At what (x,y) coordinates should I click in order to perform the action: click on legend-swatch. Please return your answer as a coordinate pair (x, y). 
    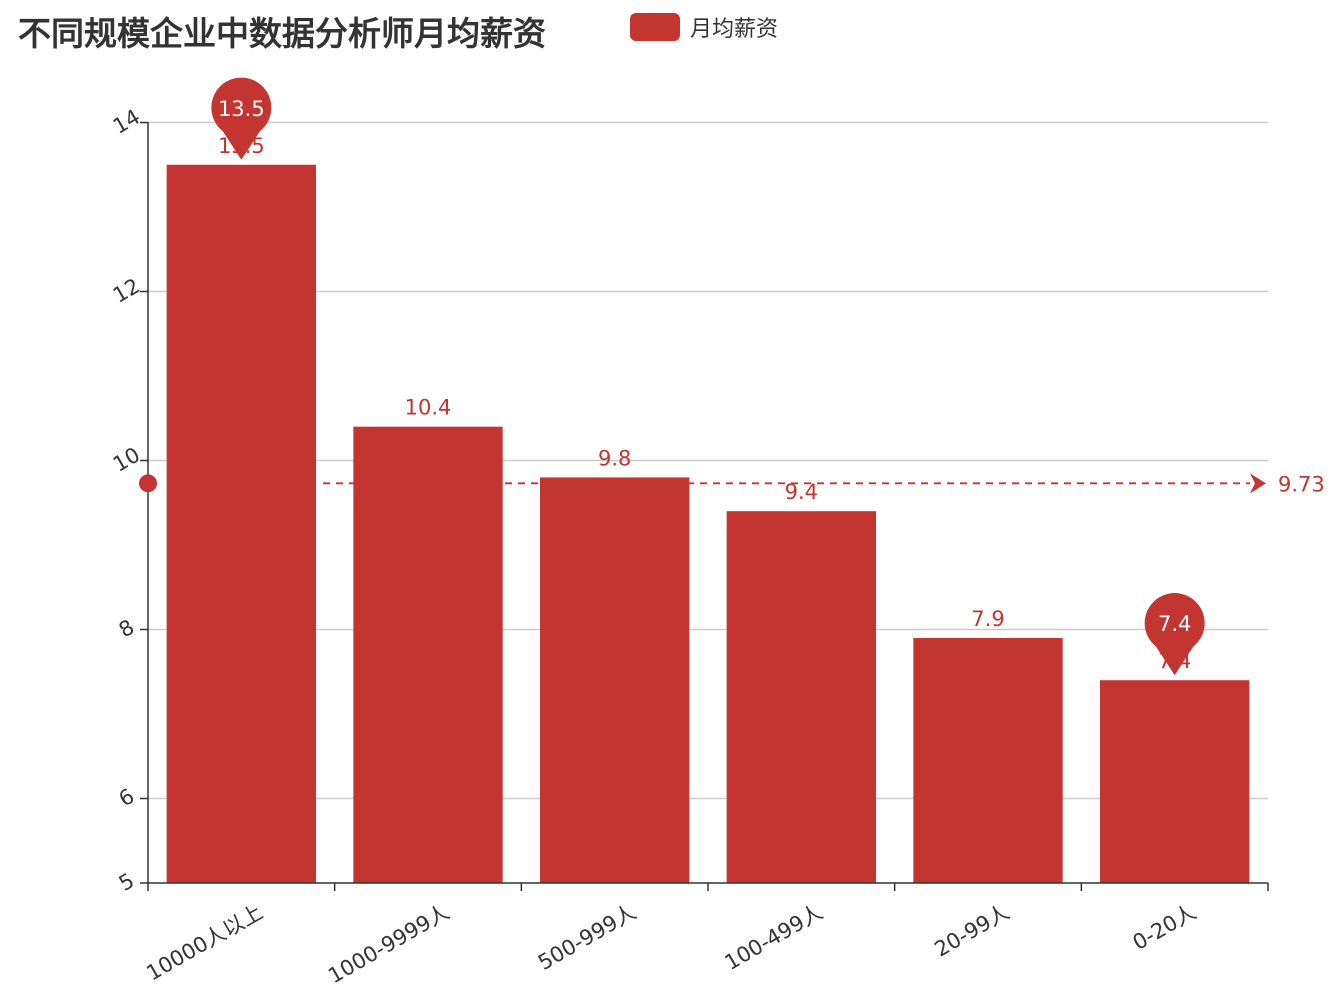
    Looking at the image, I should click on (655, 27).